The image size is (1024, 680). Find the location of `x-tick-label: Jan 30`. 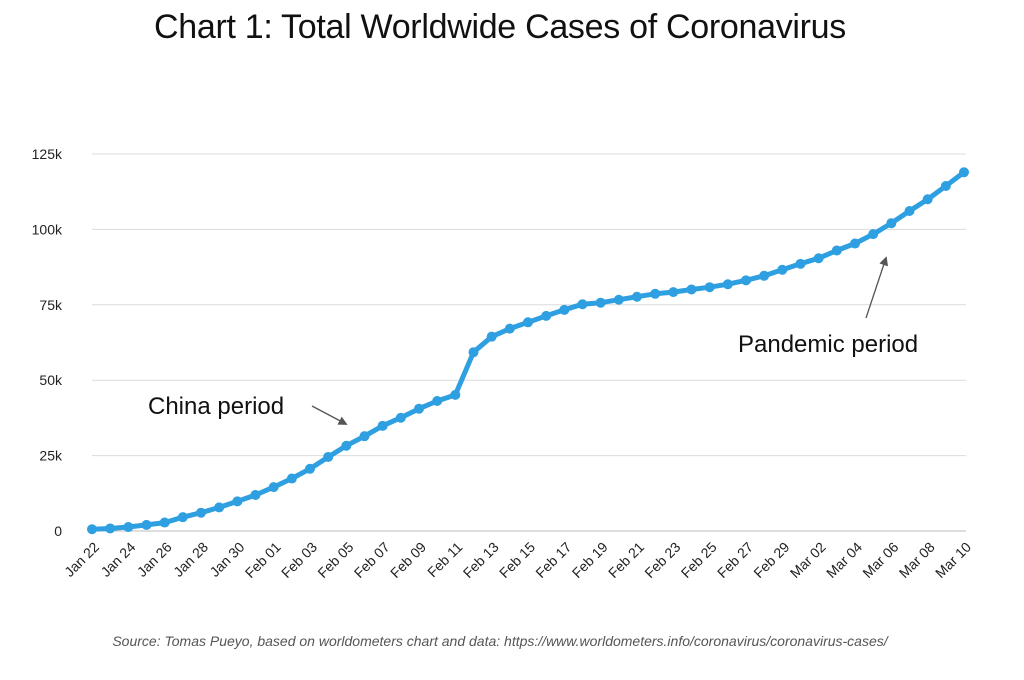

x-tick-label: Jan 30 is located at coordinates (226, 559).